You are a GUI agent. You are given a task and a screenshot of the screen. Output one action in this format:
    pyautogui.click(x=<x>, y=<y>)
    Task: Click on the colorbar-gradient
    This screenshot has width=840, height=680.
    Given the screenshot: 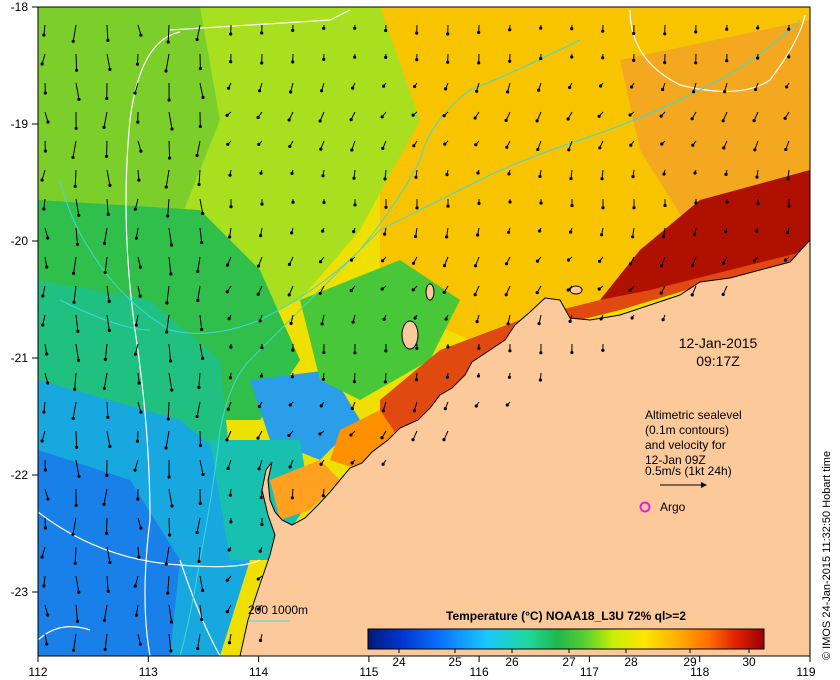 What is the action you would take?
    pyautogui.click(x=566, y=639)
    